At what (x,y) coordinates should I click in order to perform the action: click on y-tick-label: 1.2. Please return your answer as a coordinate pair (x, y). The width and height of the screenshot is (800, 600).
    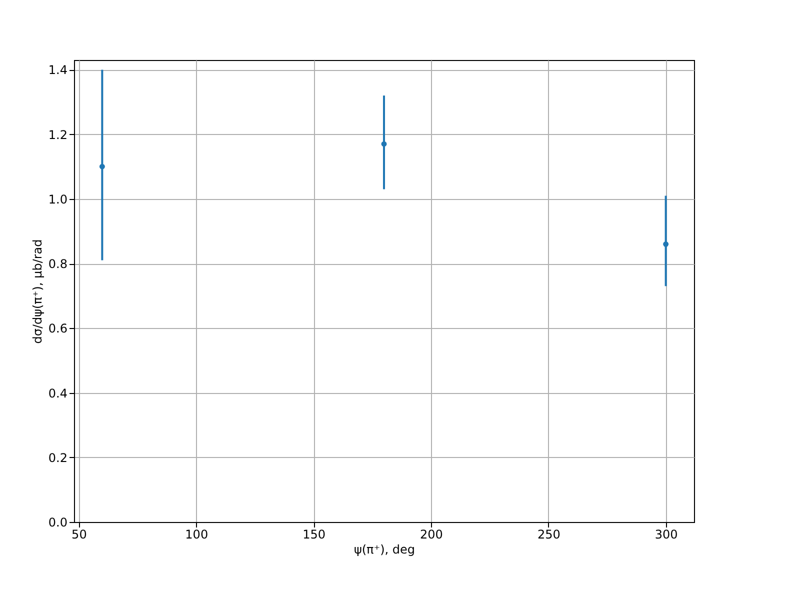
    Looking at the image, I should click on (58, 135).